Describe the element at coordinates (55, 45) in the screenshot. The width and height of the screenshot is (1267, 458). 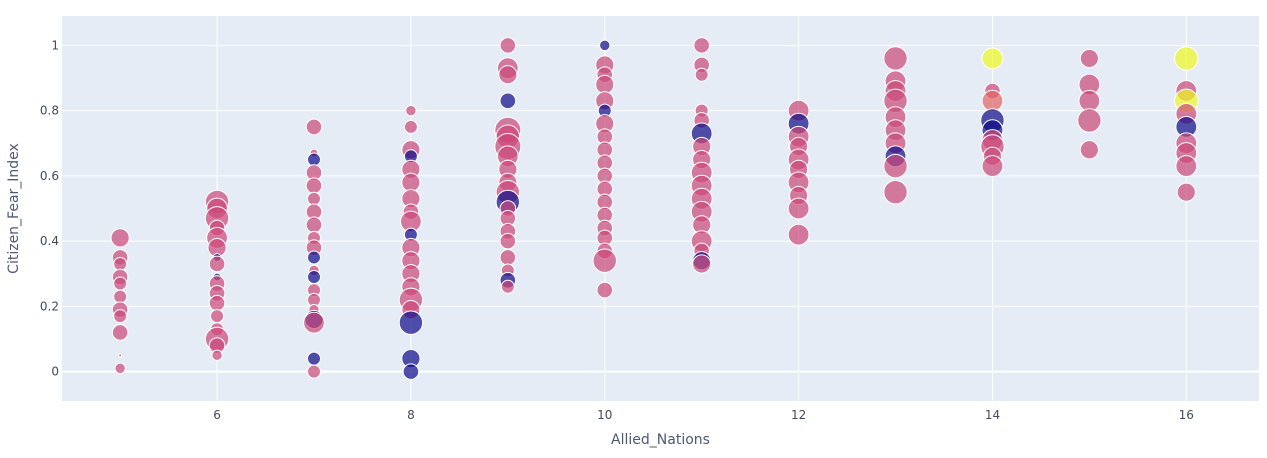
I see `y-tick-label: 1` at that location.